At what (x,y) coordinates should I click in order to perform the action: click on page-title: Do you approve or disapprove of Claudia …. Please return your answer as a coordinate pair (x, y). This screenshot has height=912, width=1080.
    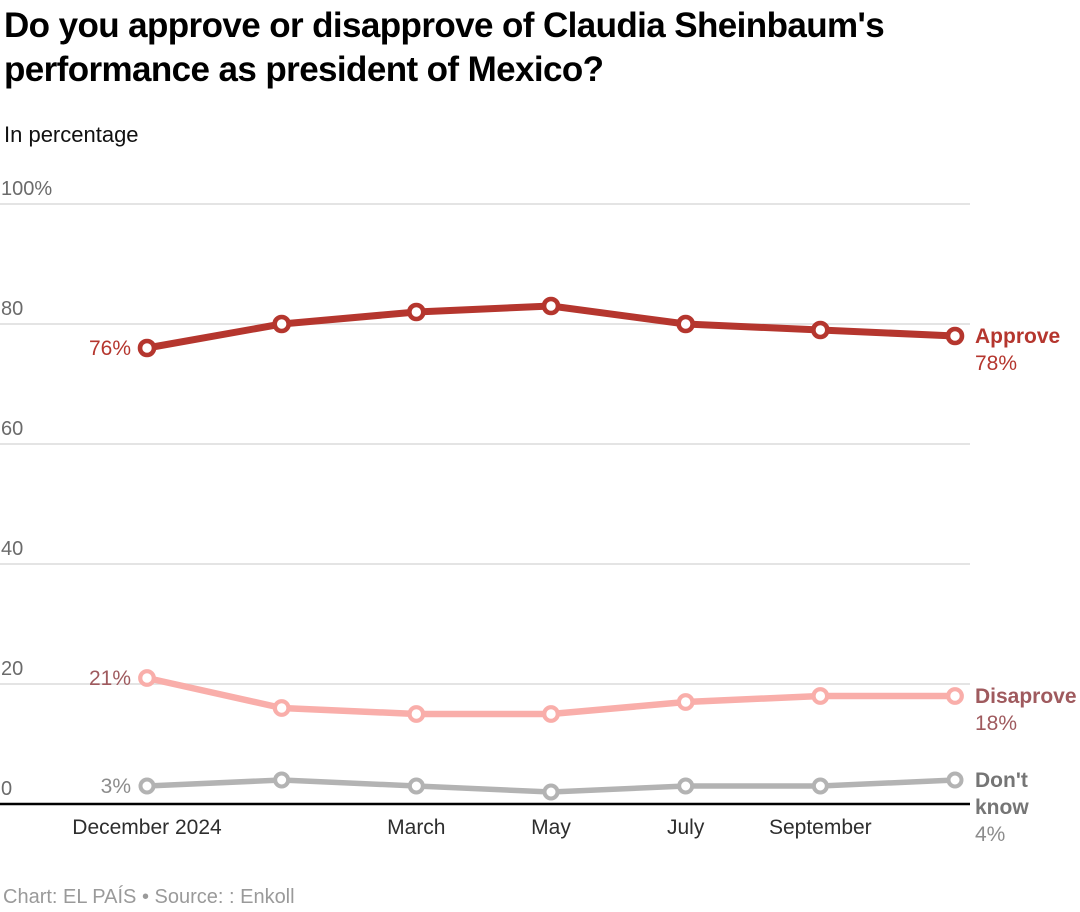
    Looking at the image, I should click on (444, 47).